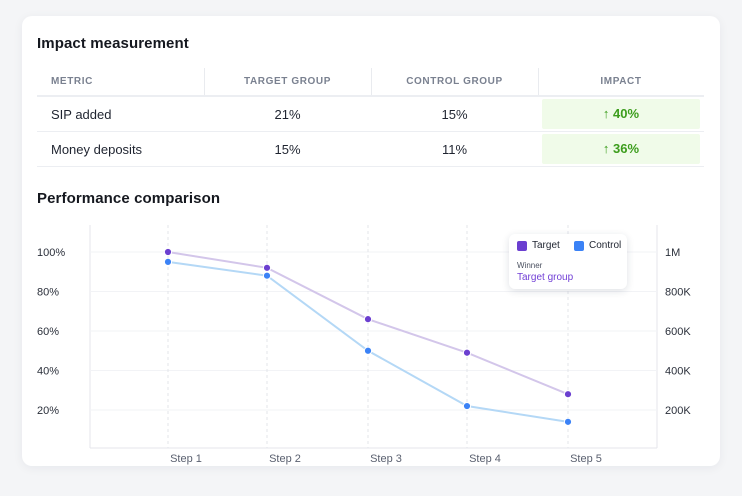 The height and width of the screenshot is (496, 742). Describe the element at coordinates (454, 149) in the screenshot. I see `row-control: 11%` at that location.